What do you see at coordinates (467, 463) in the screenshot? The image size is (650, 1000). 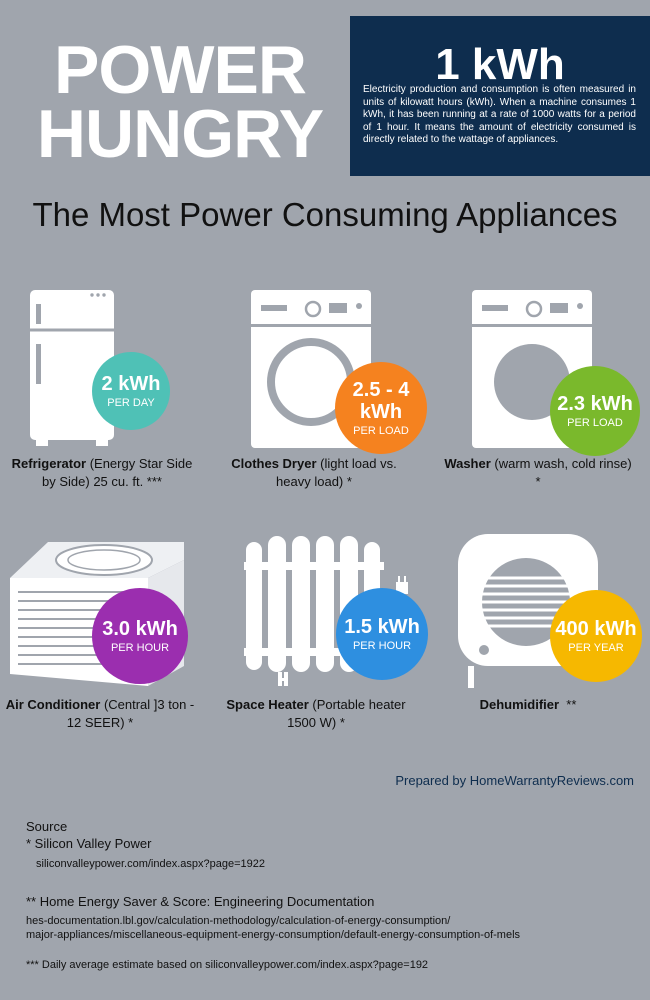 I see `washer-name: Washer` at bounding box center [467, 463].